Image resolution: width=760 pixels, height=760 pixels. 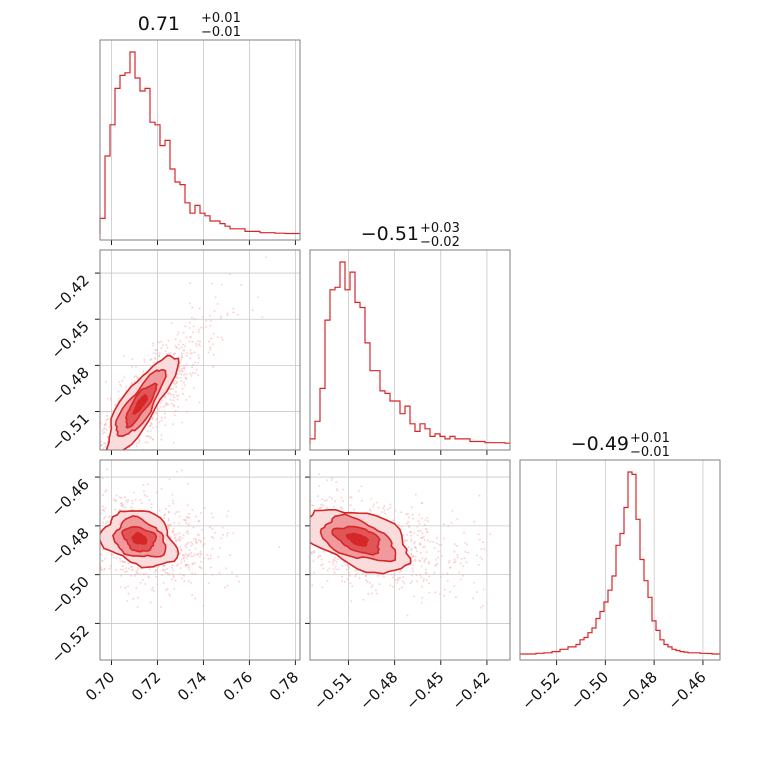 I want to click on x-tick-label: 0.74, so click(x=192, y=686).